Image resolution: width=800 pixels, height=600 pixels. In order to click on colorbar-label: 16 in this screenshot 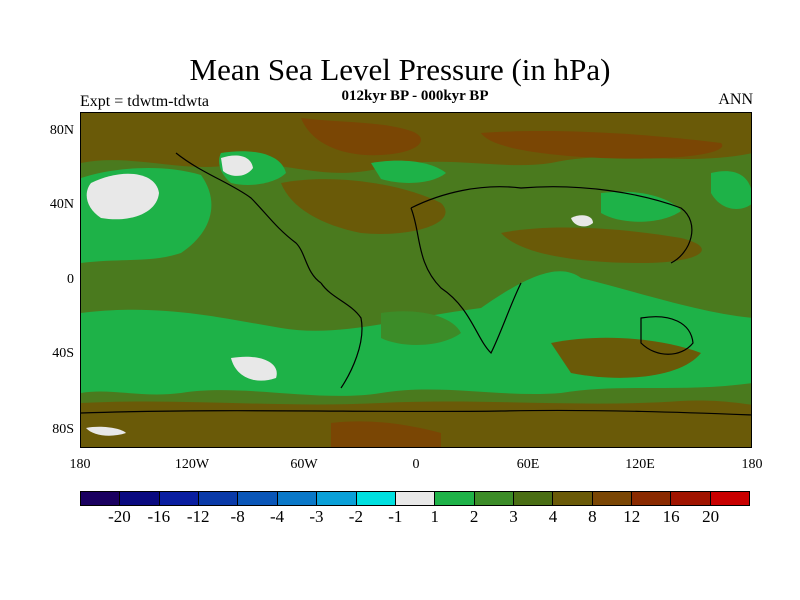, I will do `click(671, 516)`.